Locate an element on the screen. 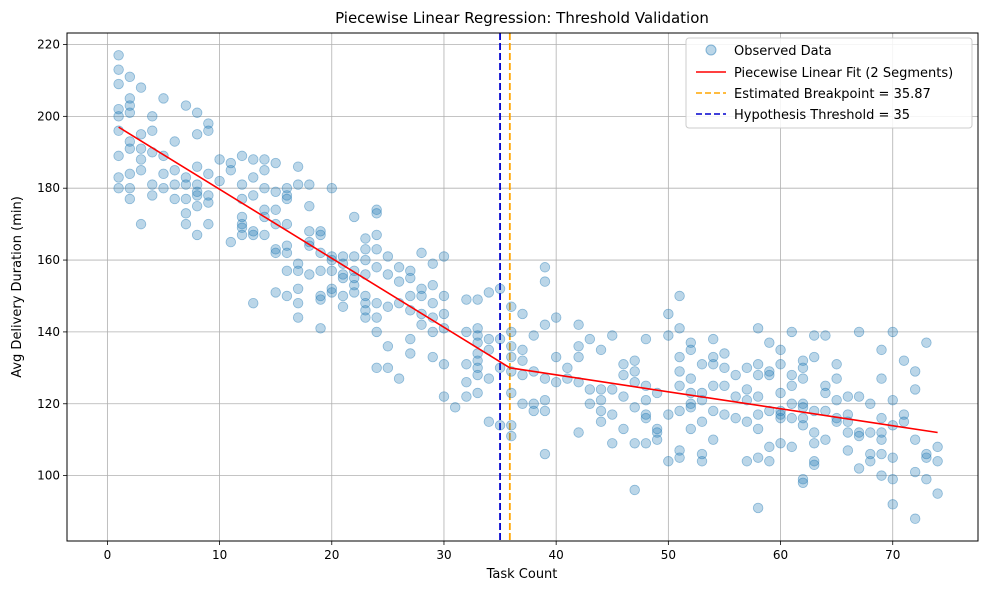 The height and width of the screenshot is (590, 989). y-tick-label: 140 is located at coordinates (48, 332).